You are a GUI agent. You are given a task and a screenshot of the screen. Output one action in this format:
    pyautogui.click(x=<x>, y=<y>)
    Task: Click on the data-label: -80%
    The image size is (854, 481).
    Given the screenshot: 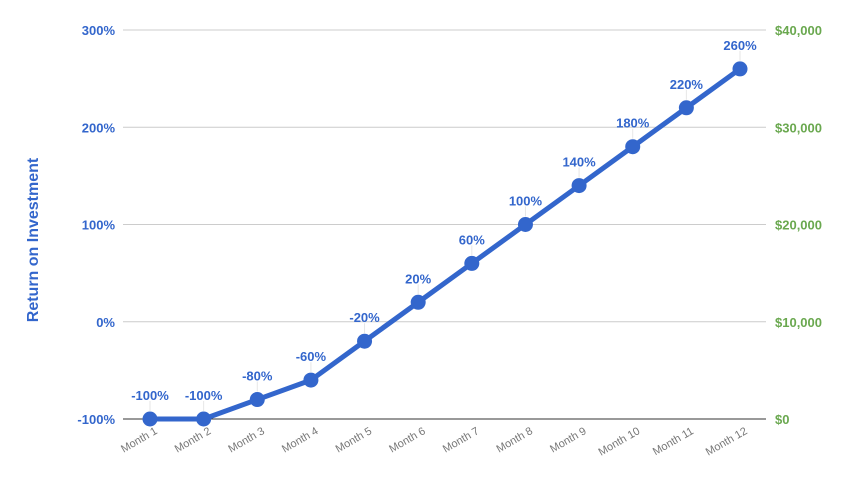 What is the action you would take?
    pyautogui.click(x=257, y=376)
    